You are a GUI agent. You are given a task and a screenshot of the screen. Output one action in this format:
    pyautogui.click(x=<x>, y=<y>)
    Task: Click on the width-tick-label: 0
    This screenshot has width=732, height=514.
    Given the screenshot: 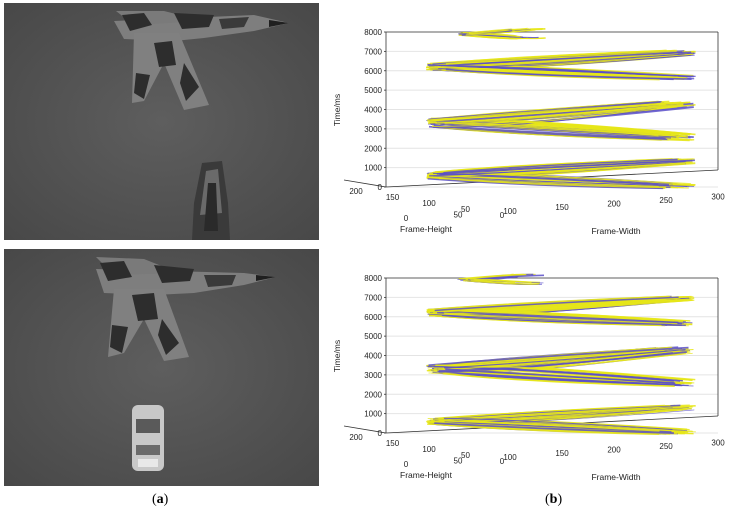 What is the action you would take?
    pyautogui.click(x=406, y=464)
    